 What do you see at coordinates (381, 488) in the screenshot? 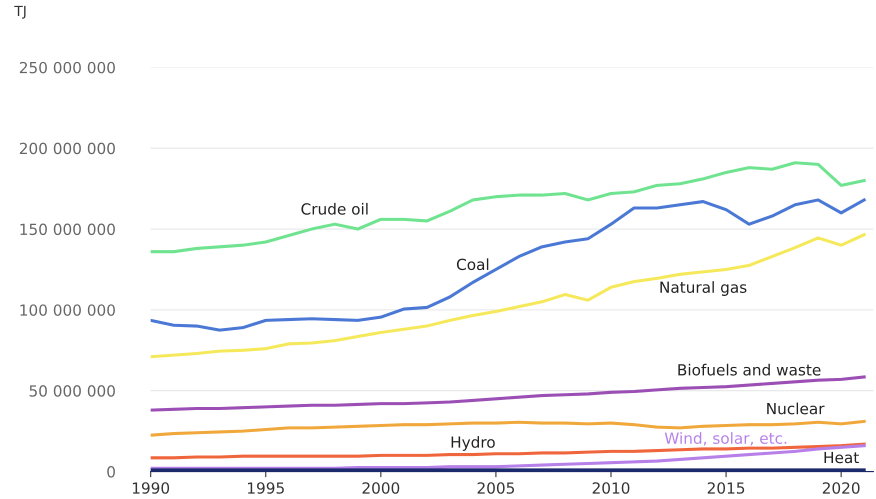
I see `x-tick-label: 2000` at bounding box center [381, 488].